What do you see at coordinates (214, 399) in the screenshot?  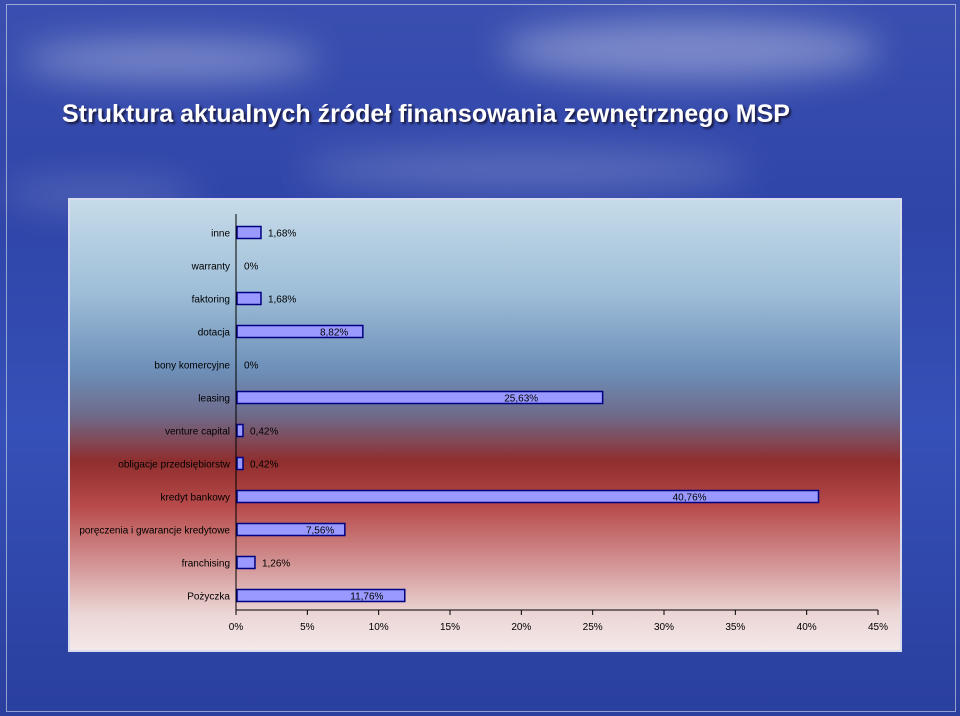 I see `category-label: leasing` at bounding box center [214, 399].